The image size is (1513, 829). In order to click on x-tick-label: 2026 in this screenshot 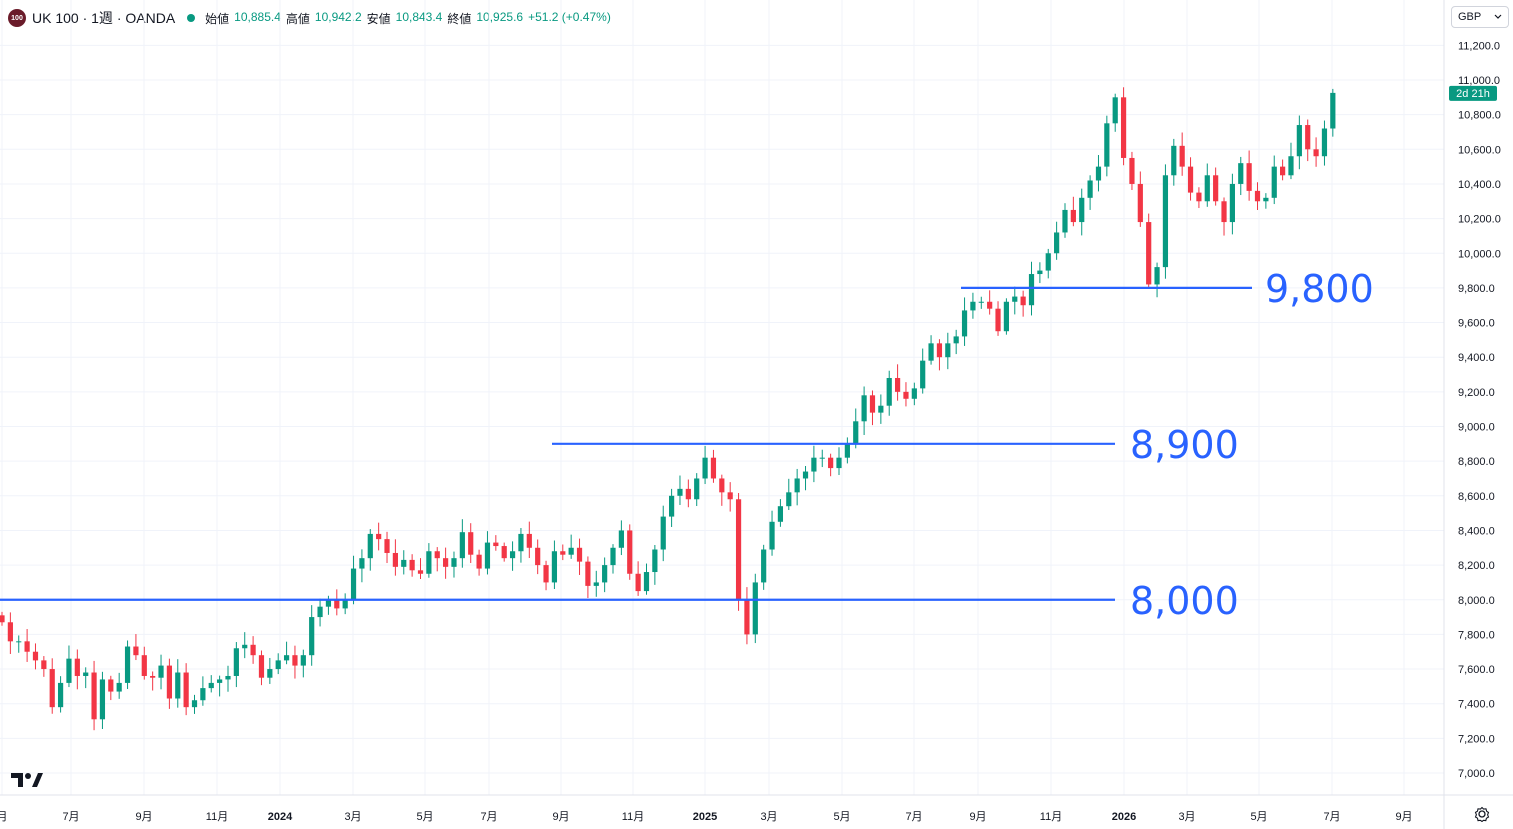, I will do `click(1124, 817)`.